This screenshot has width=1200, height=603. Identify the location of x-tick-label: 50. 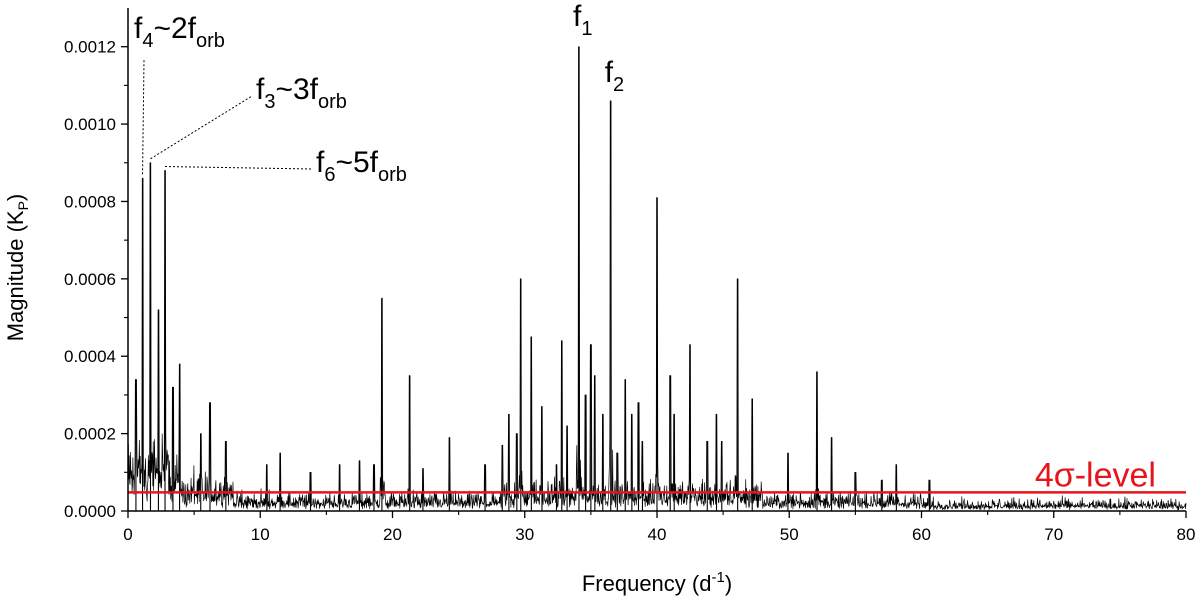
(789, 534).